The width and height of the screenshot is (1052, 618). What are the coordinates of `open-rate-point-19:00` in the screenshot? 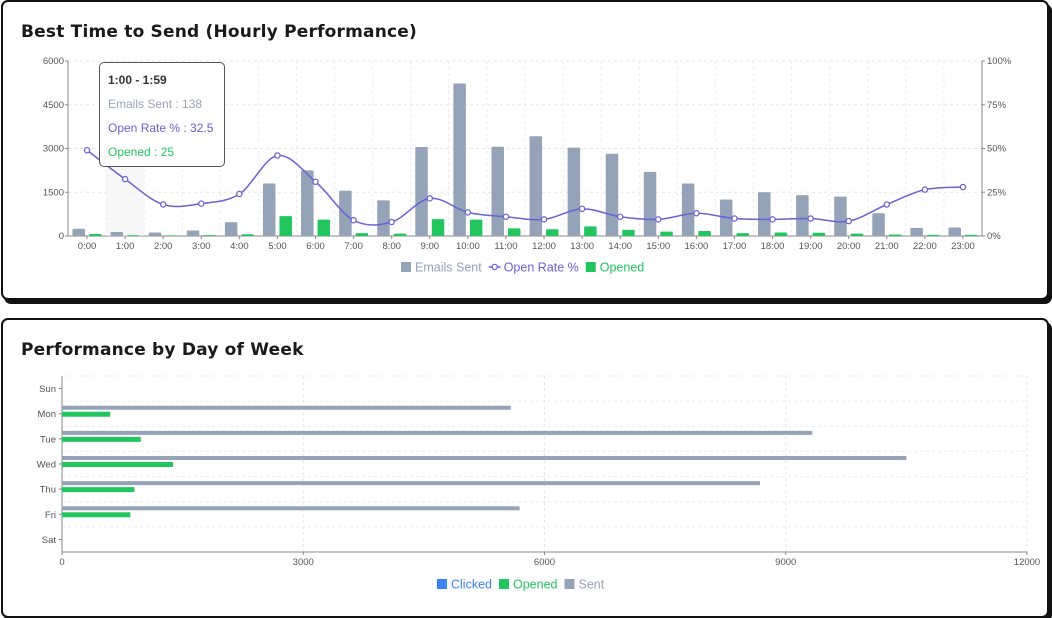 It's located at (810, 218).